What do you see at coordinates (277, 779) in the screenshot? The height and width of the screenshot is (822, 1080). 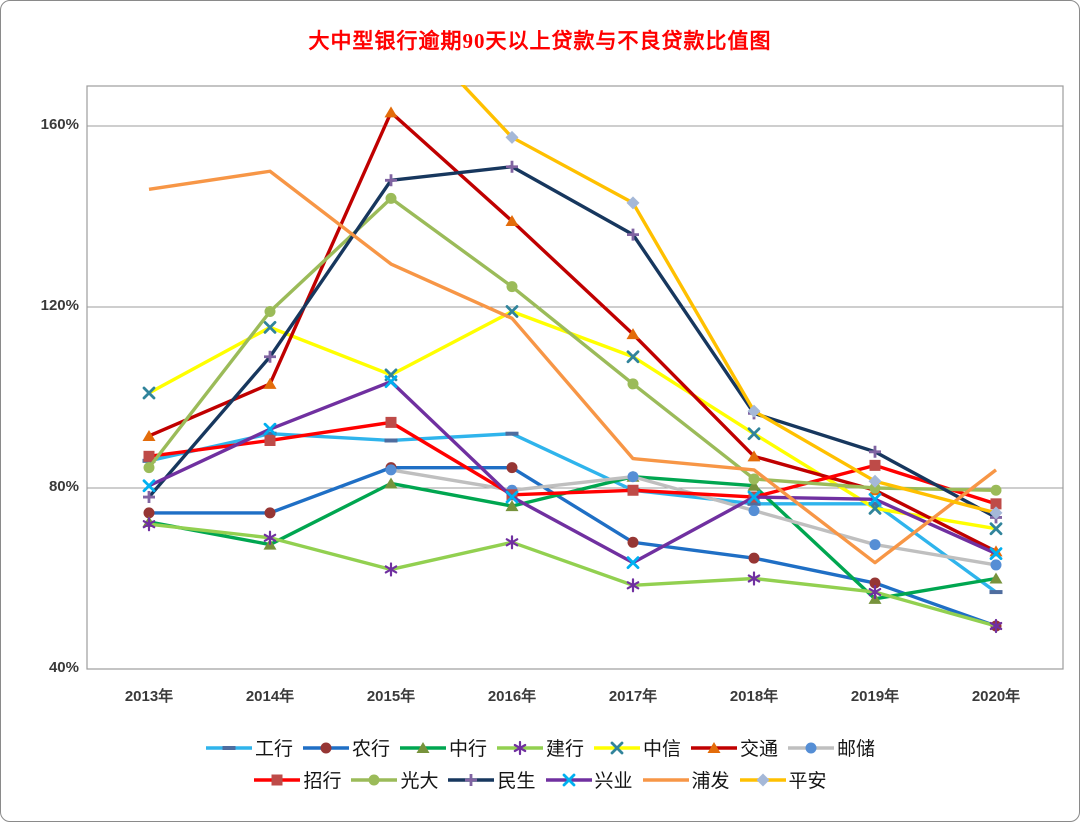 I see `legend-swatch-cmb-icon` at bounding box center [277, 779].